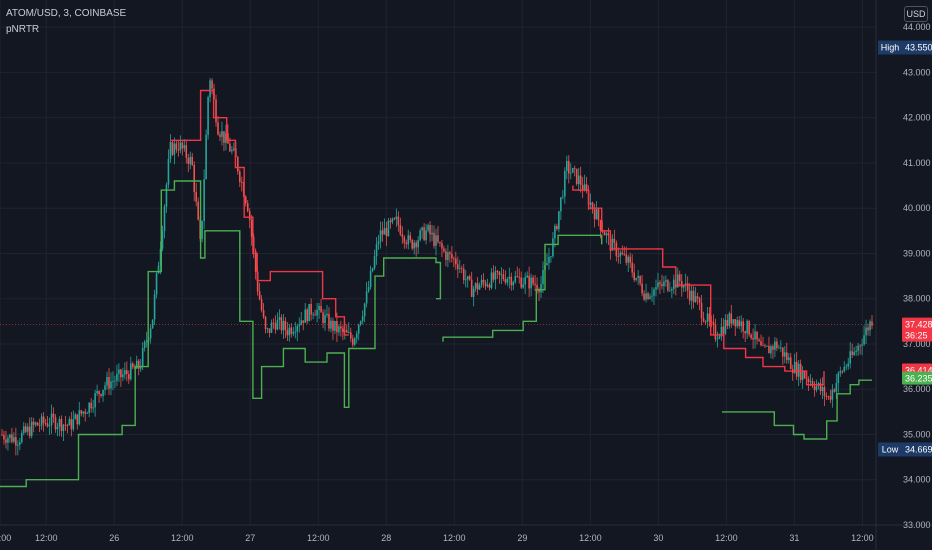 The image size is (932, 550). I want to click on value-tag-price: 36.235, so click(918, 379).